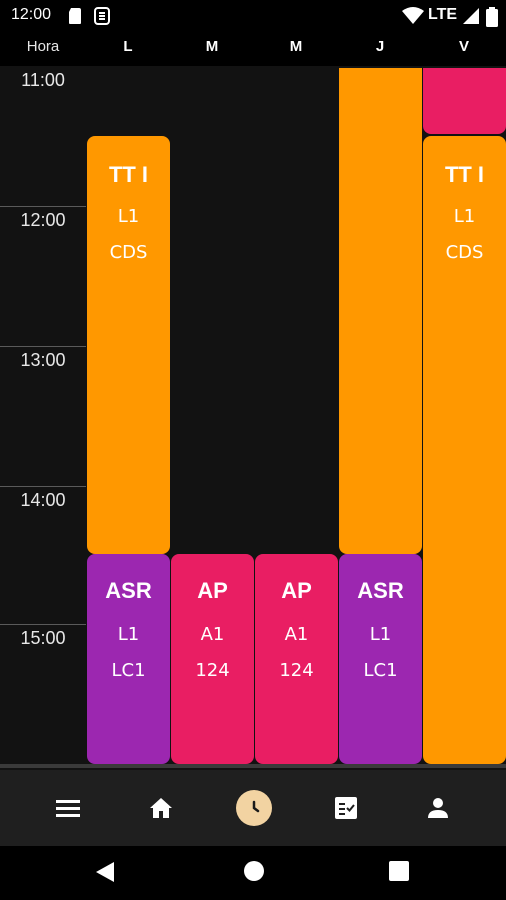  I want to click on day-header-friday: V, so click(463, 46).